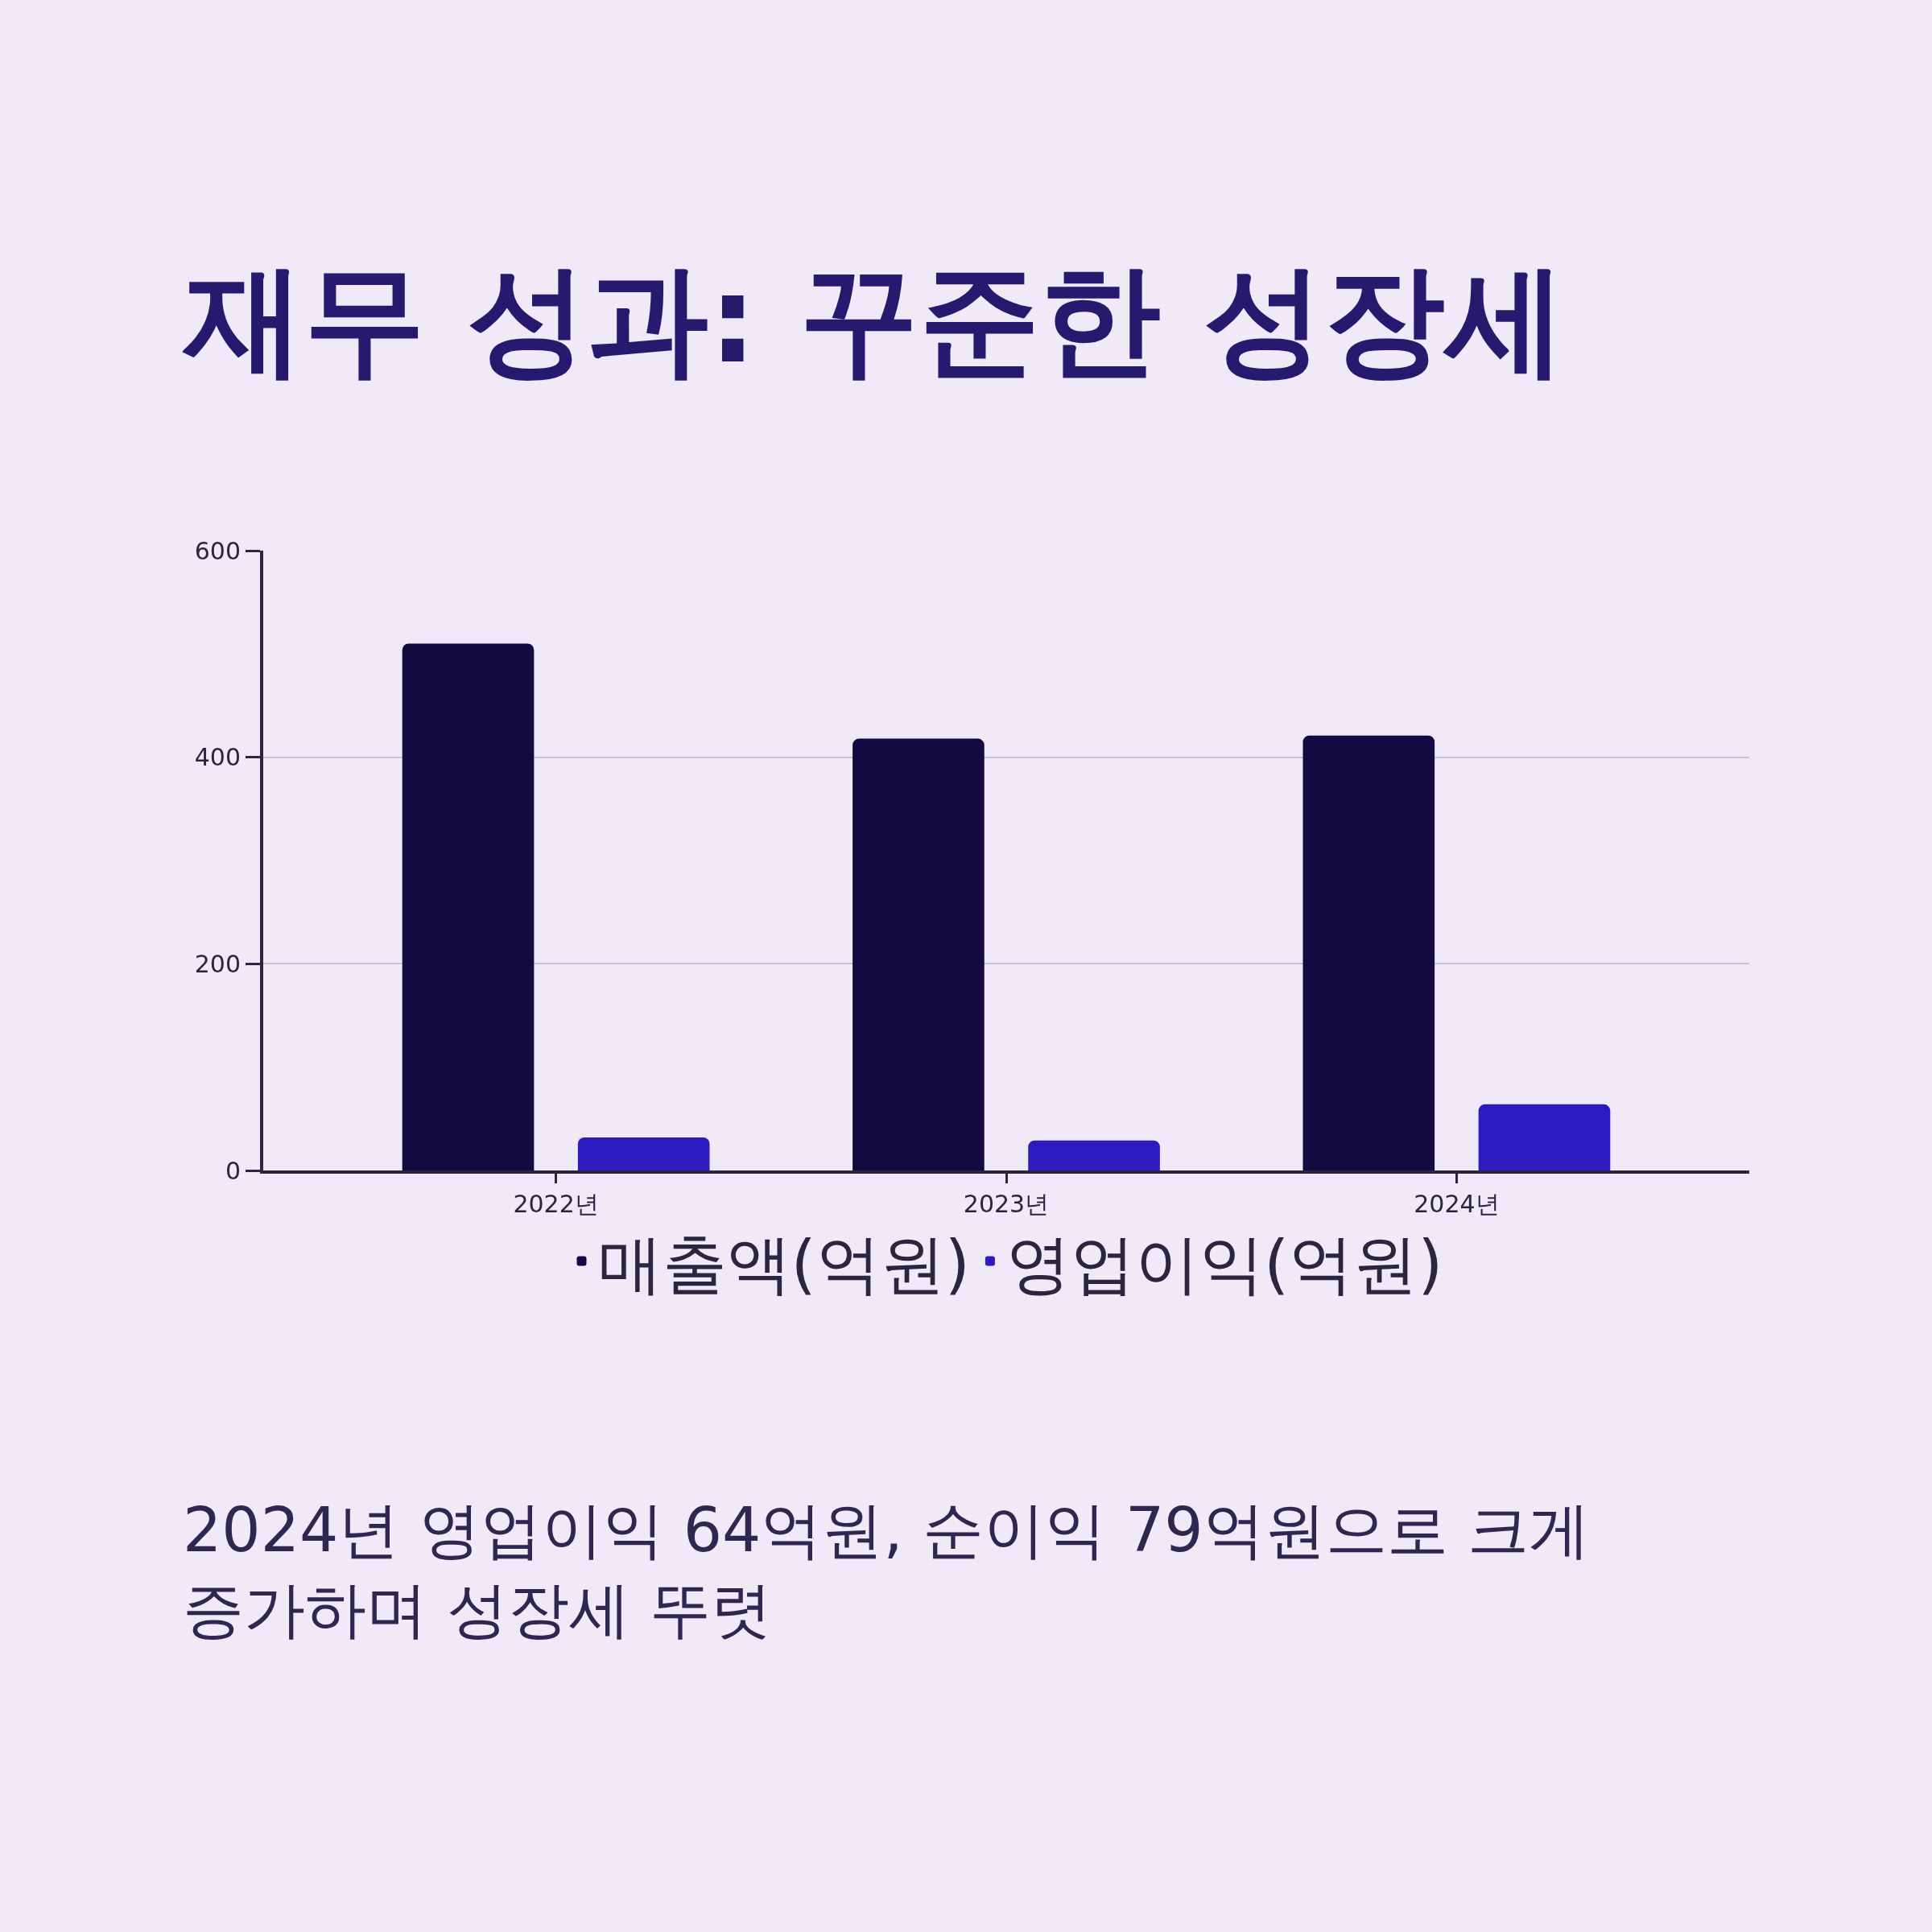 Image resolution: width=1932 pixels, height=1932 pixels. What do you see at coordinates (217, 964) in the screenshot?
I see `y-tick-label: 200` at bounding box center [217, 964].